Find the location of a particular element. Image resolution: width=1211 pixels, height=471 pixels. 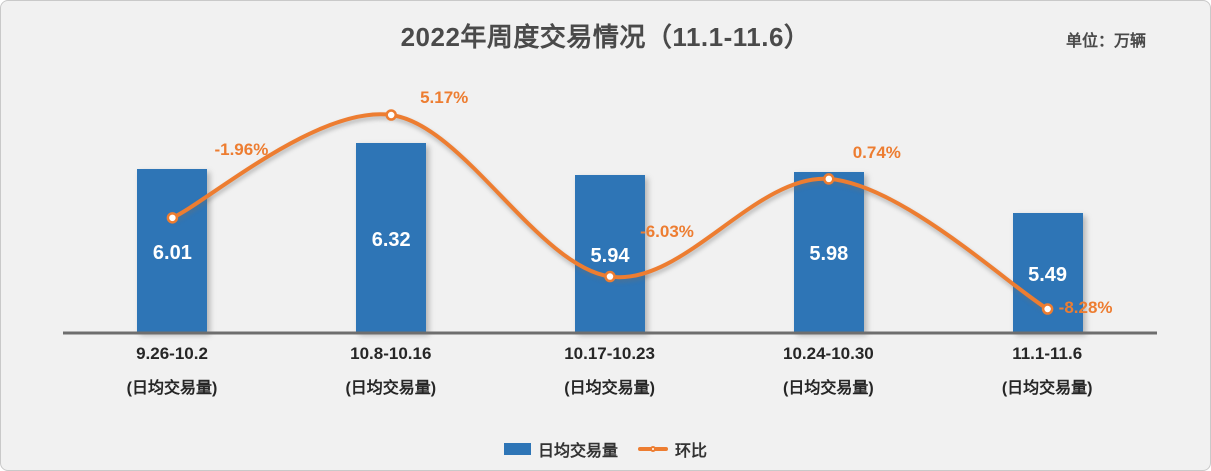

bar-value-label: 5.94 is located at coordinates (610, 256).